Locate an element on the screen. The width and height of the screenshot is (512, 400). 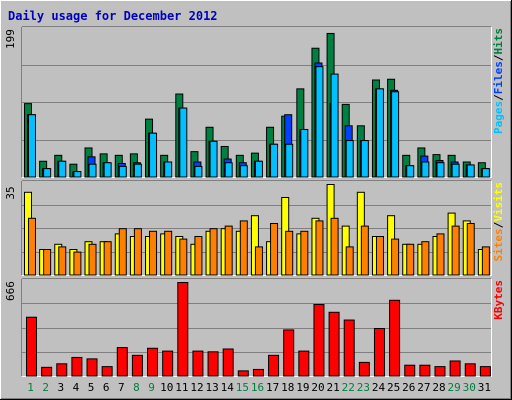
x-tick-label: 12 is located at coordinates (196, 387).